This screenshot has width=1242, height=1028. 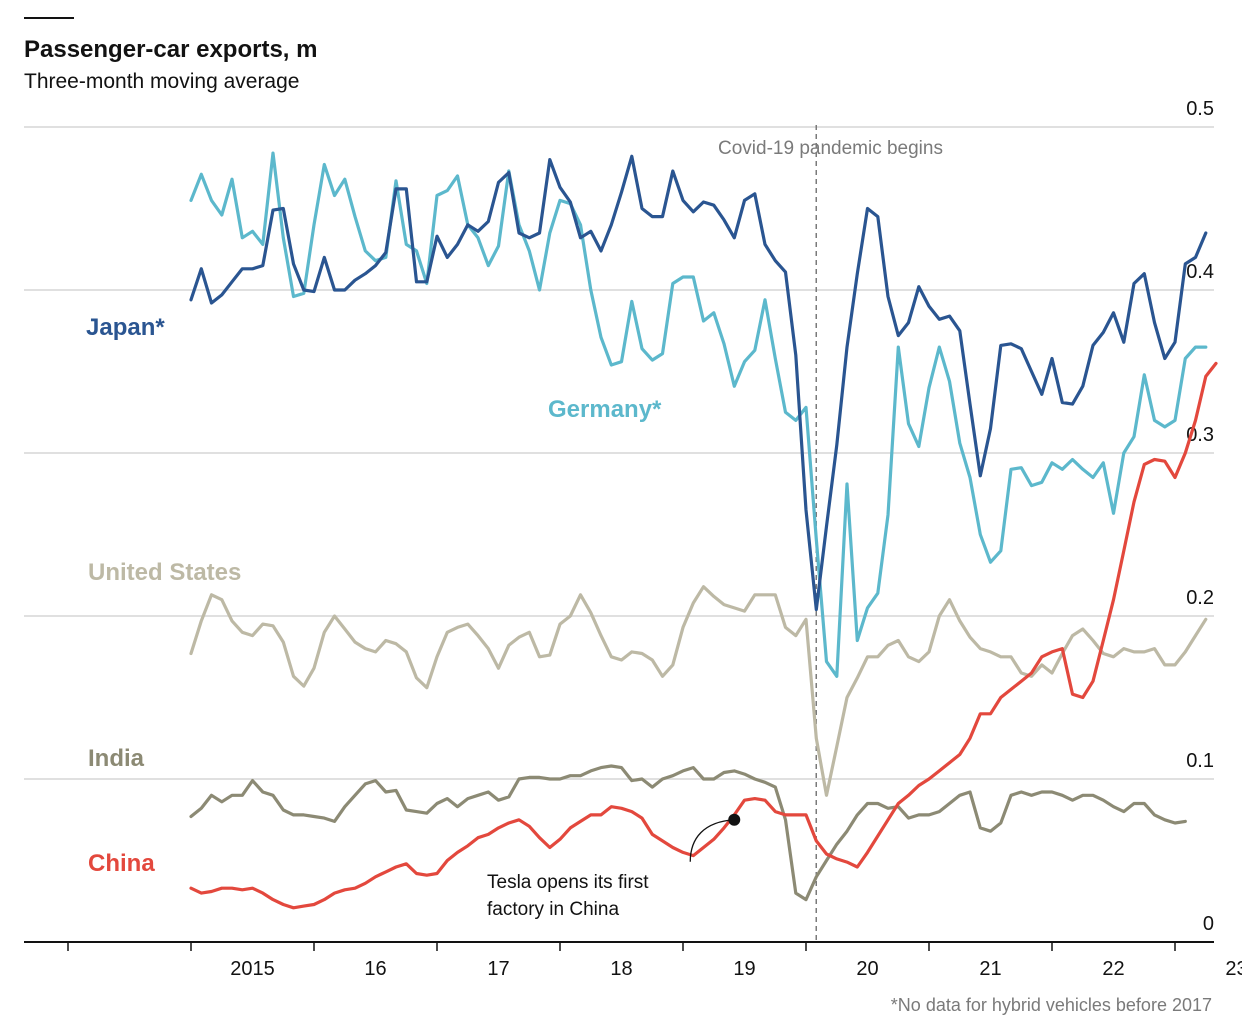 I want to click on series-label-japan: Japan*, so click(x=125, y=327).